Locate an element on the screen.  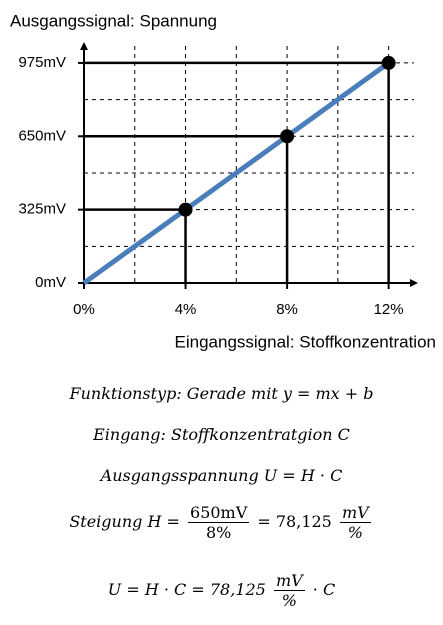
formula-text: U = H · C = 78,125 is located at coordinates (186, 589).